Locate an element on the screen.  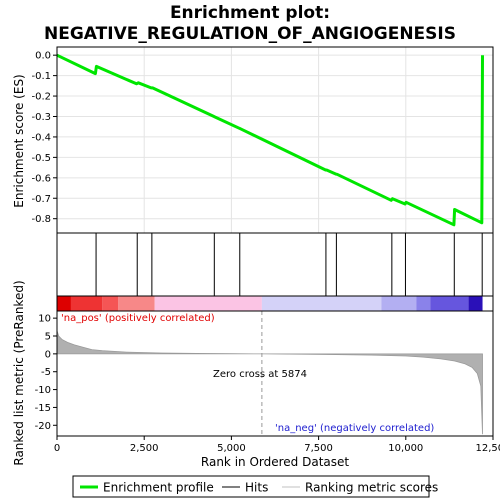
rank-axis-label: Rank in Ordered Dataset is located at coordinates (275, 462).